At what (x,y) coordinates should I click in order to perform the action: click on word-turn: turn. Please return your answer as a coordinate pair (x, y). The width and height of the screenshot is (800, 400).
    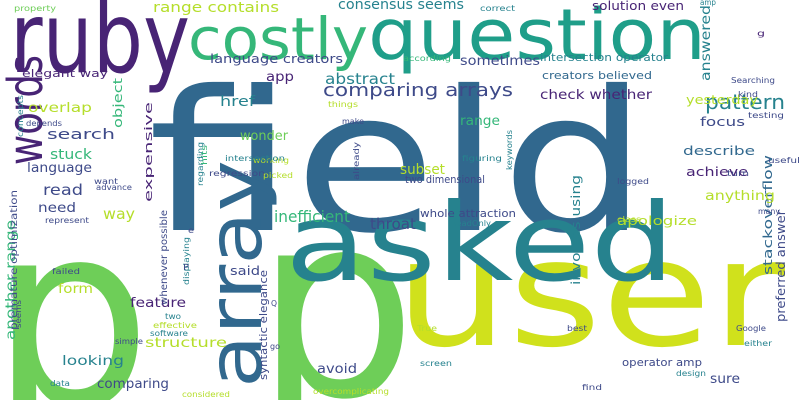
    Looking at the image, I should click on (738, 173).